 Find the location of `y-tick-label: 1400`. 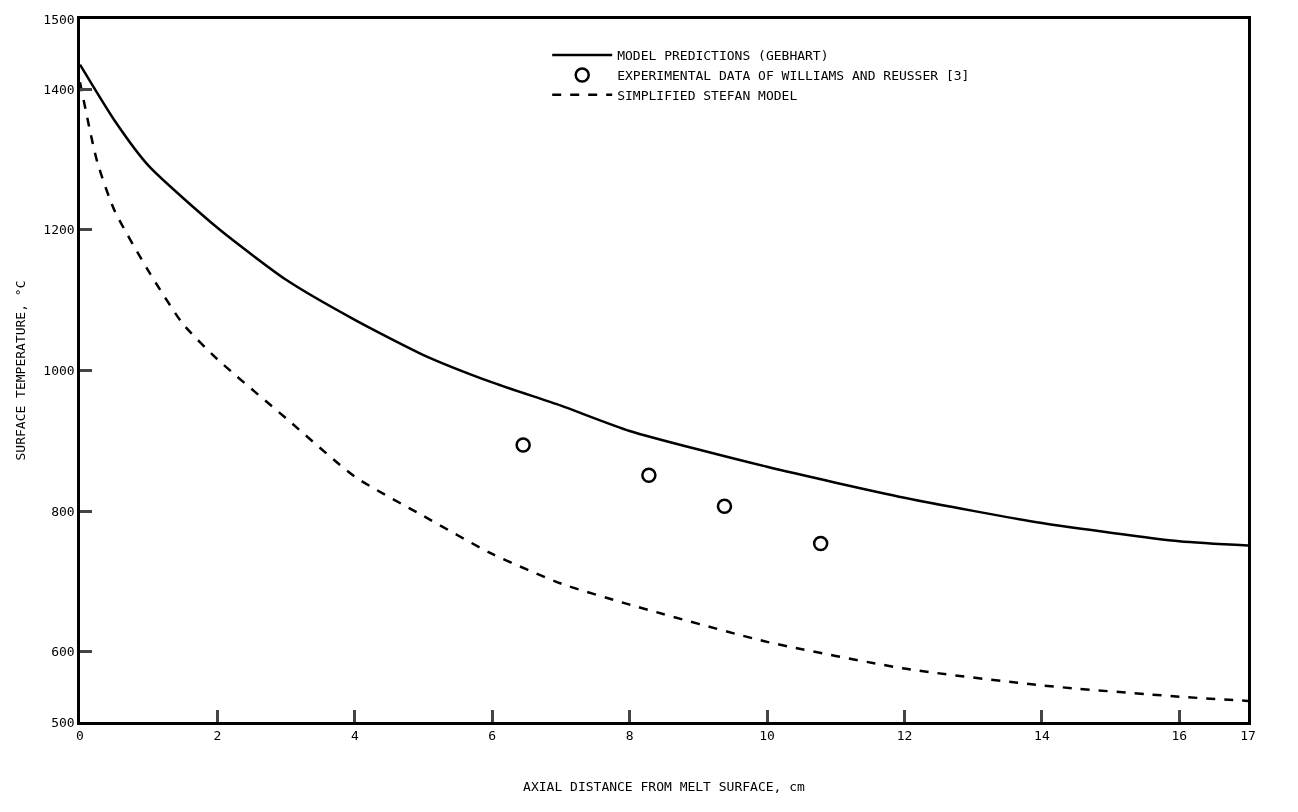

y-tick-label: 1400 is located at coordinates (59, 89).